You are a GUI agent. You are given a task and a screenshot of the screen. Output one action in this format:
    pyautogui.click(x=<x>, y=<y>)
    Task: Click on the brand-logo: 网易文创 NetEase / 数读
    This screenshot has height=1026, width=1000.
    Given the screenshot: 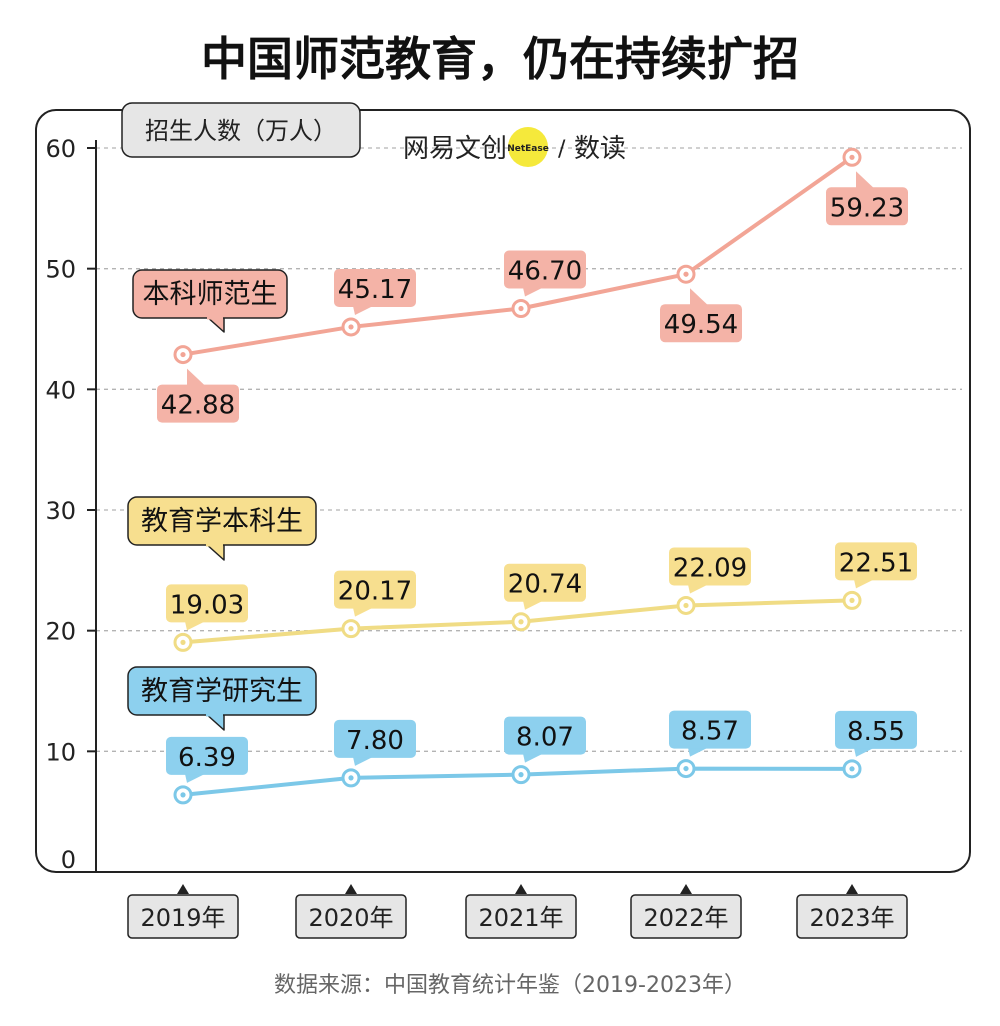 What is the action you would take?
    pyautogui.click(x=514, y=147)
    